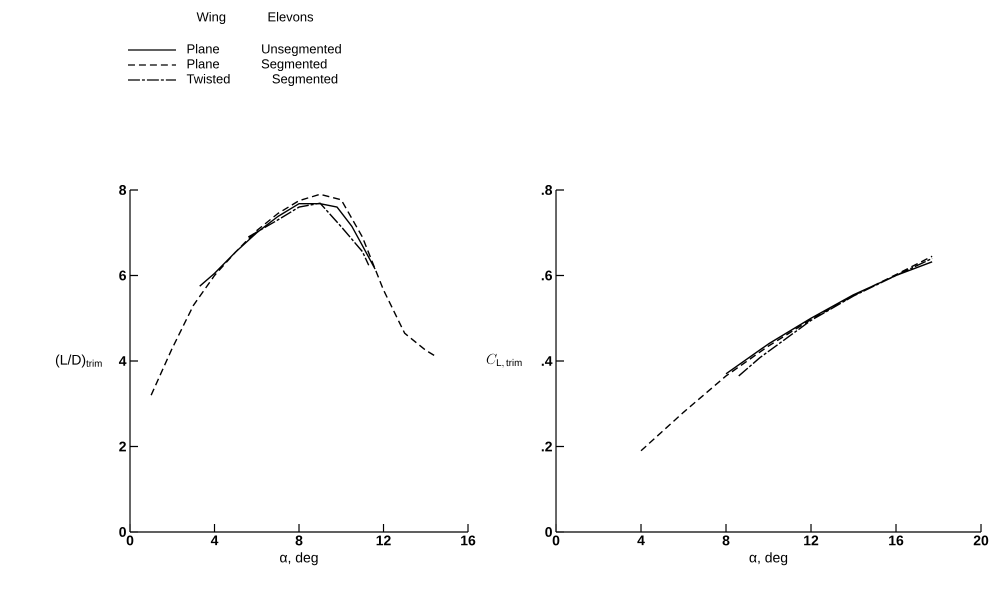  What do you see at coordinates (122, 275) in the screenshot?
I see `y-tick-label: 6` at bounding box center [122, 275].